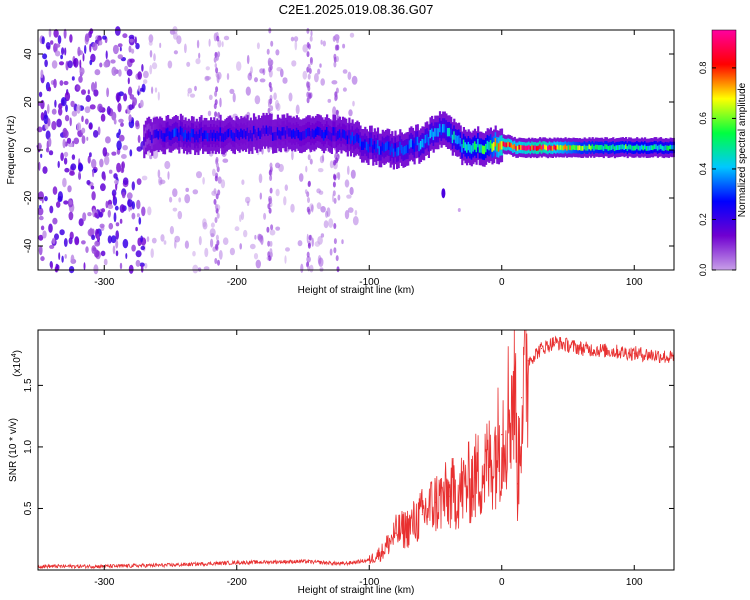  Describe the element at coordinates (703, 118) in the screenshot. I see `colorbar-tick-label: 0.6` at that location.